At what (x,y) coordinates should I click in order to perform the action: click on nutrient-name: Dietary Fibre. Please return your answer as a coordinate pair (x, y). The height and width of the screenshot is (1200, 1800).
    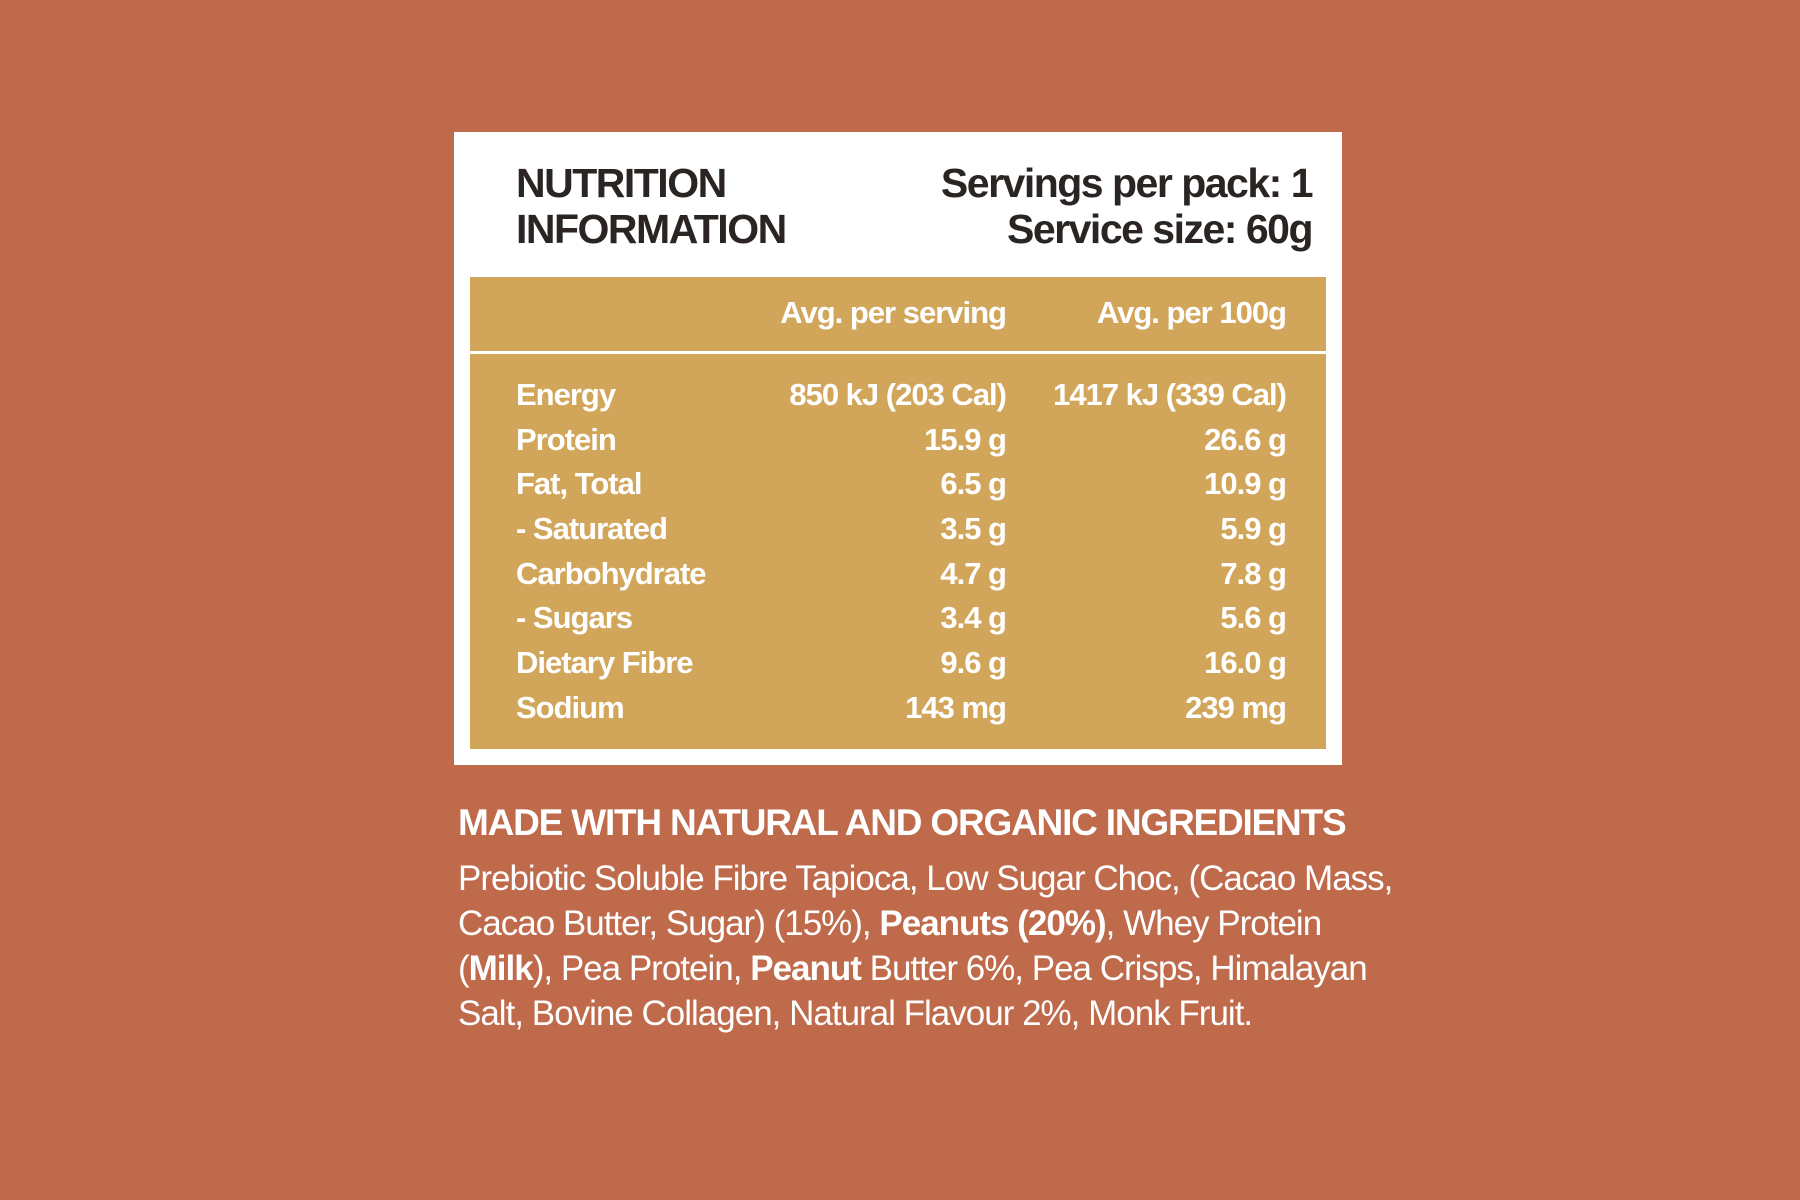
    Looking at the image, I should click on (605, 663).